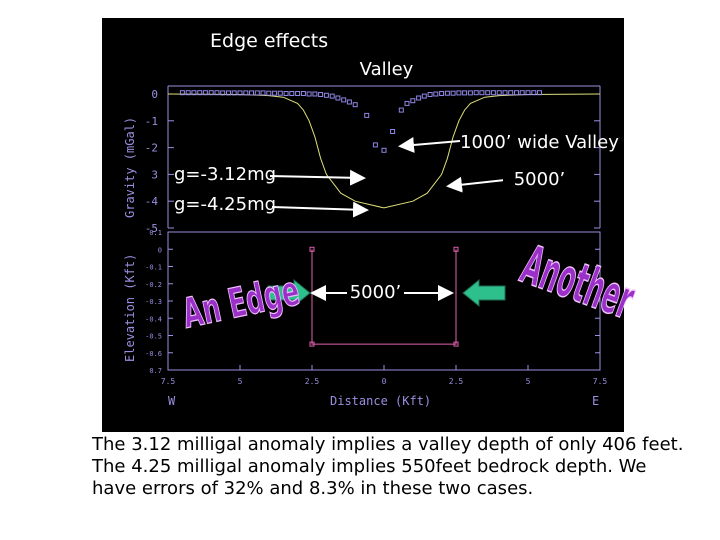  Describe the element at coordinates (130, 308) in the screenshot. I see `elevation-axis-label: Elevation (Kft)` at that location.